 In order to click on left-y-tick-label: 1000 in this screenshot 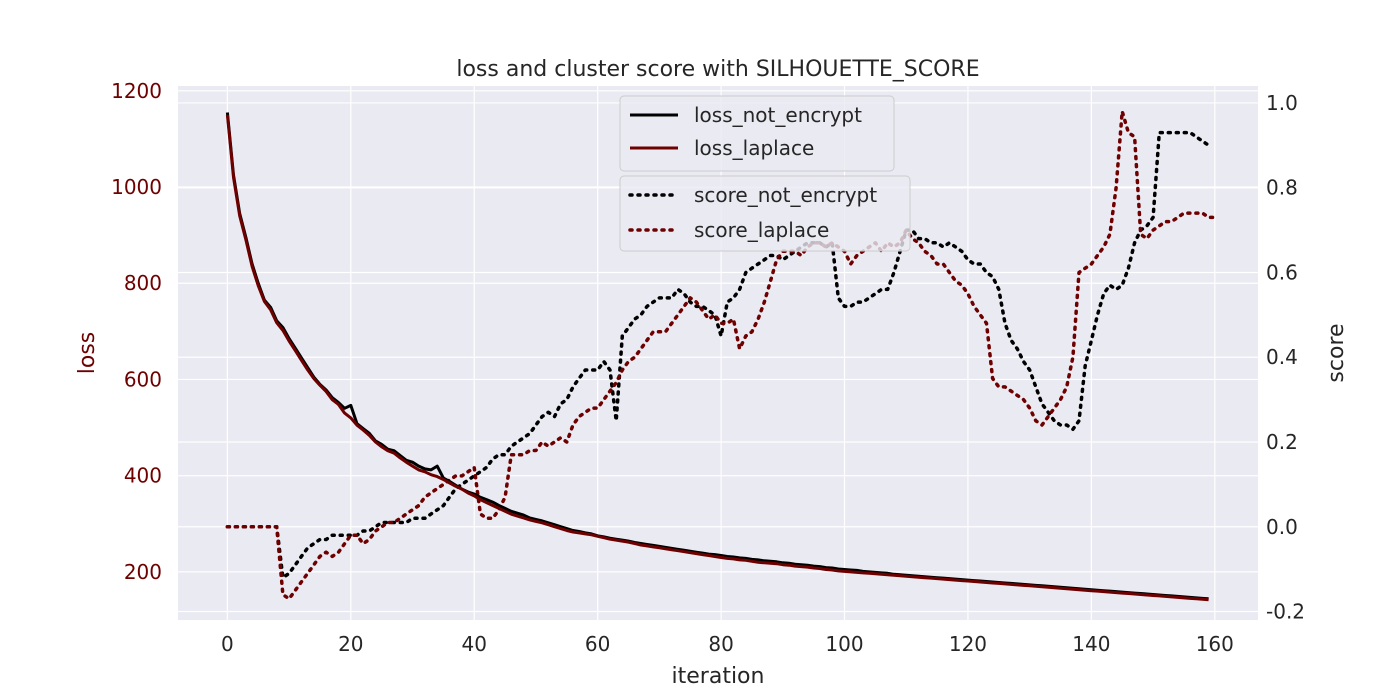, I will do `click(136, 187)`.